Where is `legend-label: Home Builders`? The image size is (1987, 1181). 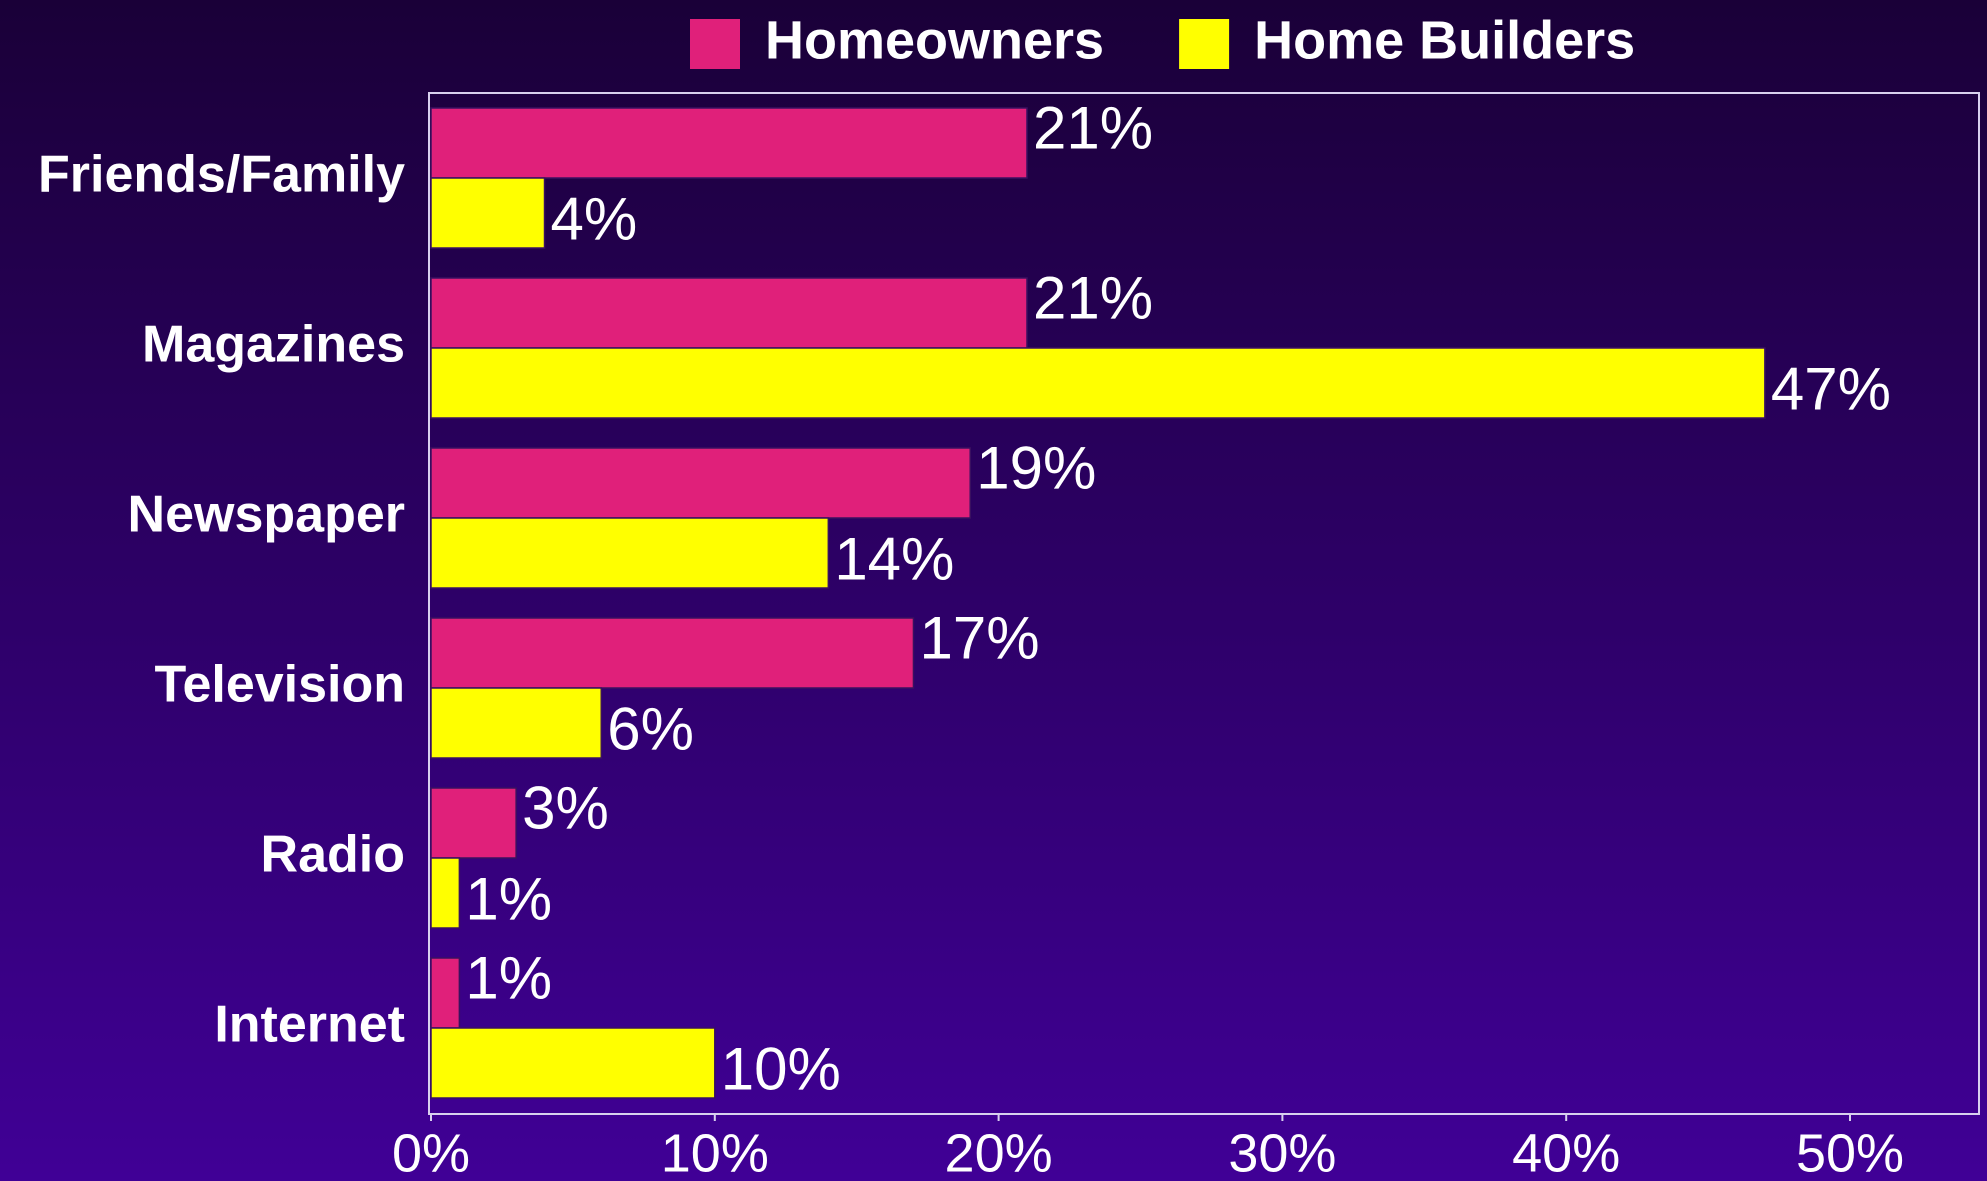 legend-label: Home Builders is located at coordinates (1444, 40).